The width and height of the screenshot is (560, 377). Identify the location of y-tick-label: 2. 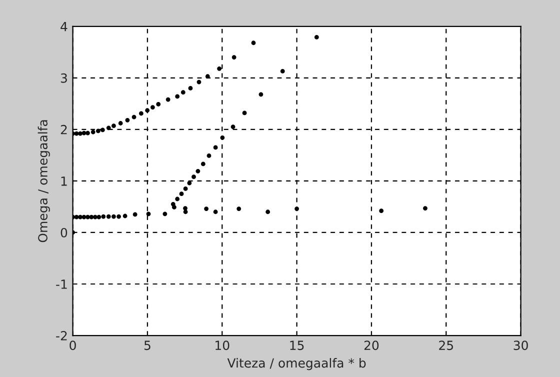
(63, 129).